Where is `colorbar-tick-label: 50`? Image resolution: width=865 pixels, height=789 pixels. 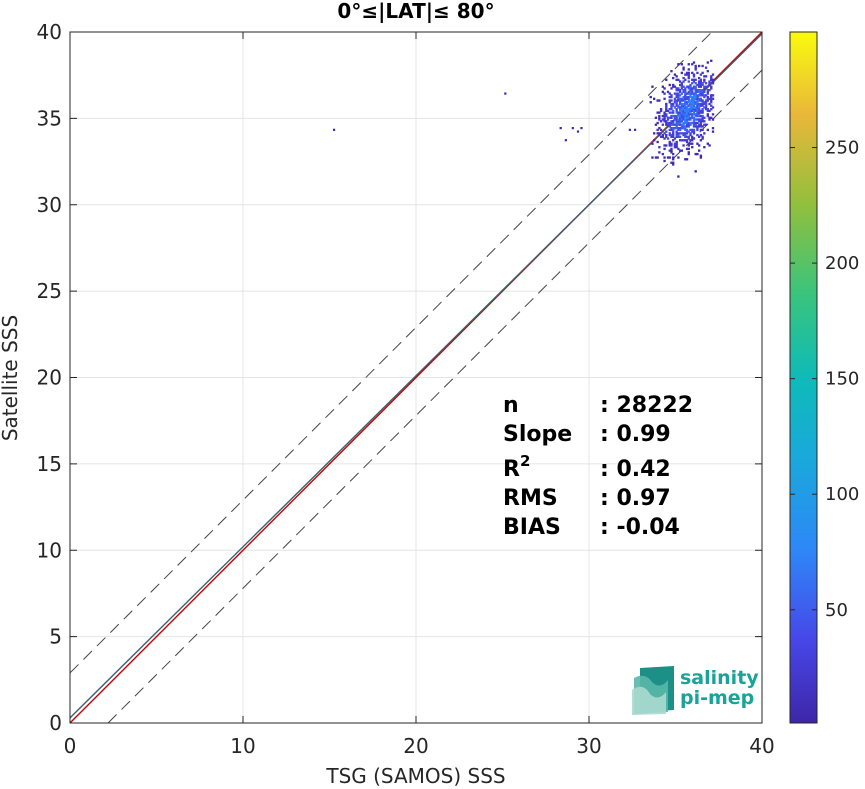
colorbar-tick-label: 50 is located at coordinates (836, 610).